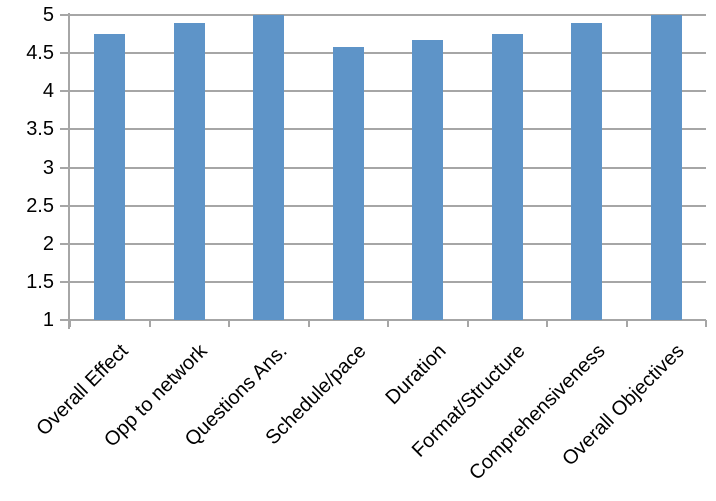 The image size is (716, 501). What do you see at coordinates (69, 171) in the screenshot?
I see `y-axis-line` at bounding box center [69, 171].